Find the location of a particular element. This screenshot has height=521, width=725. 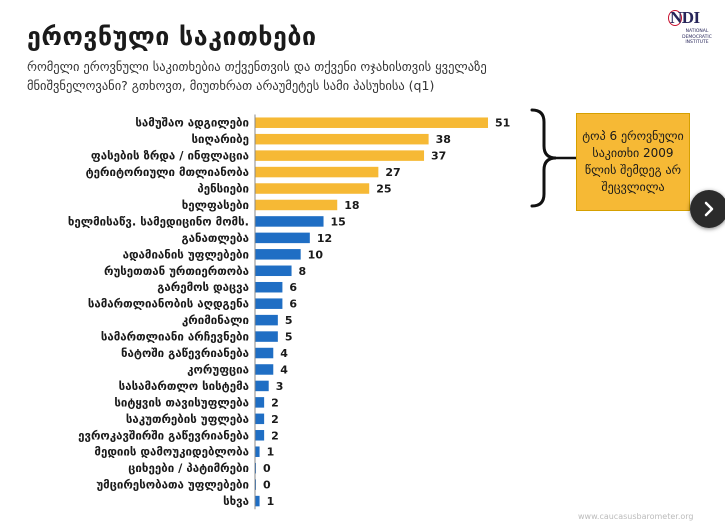

data-label: 15 is located at coordinates (338, 221).